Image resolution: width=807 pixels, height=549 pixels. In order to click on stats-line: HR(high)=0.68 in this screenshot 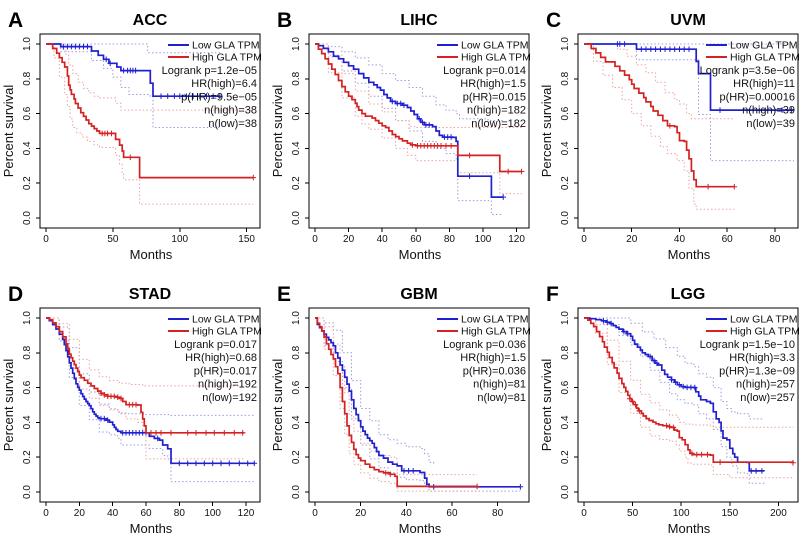, I will do `click(221, 358)`.